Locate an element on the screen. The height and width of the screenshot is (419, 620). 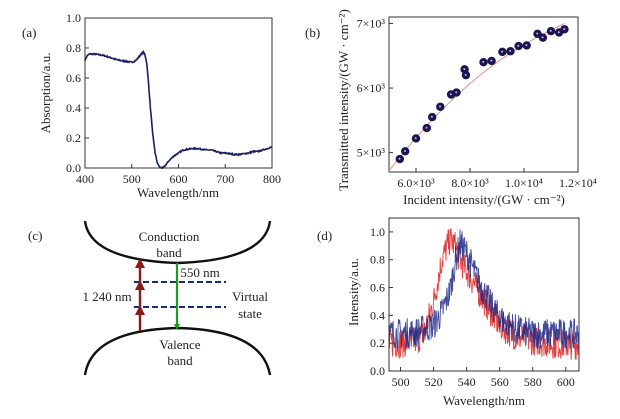
spectrum-blue-curve is located at coordinates (484, 289).